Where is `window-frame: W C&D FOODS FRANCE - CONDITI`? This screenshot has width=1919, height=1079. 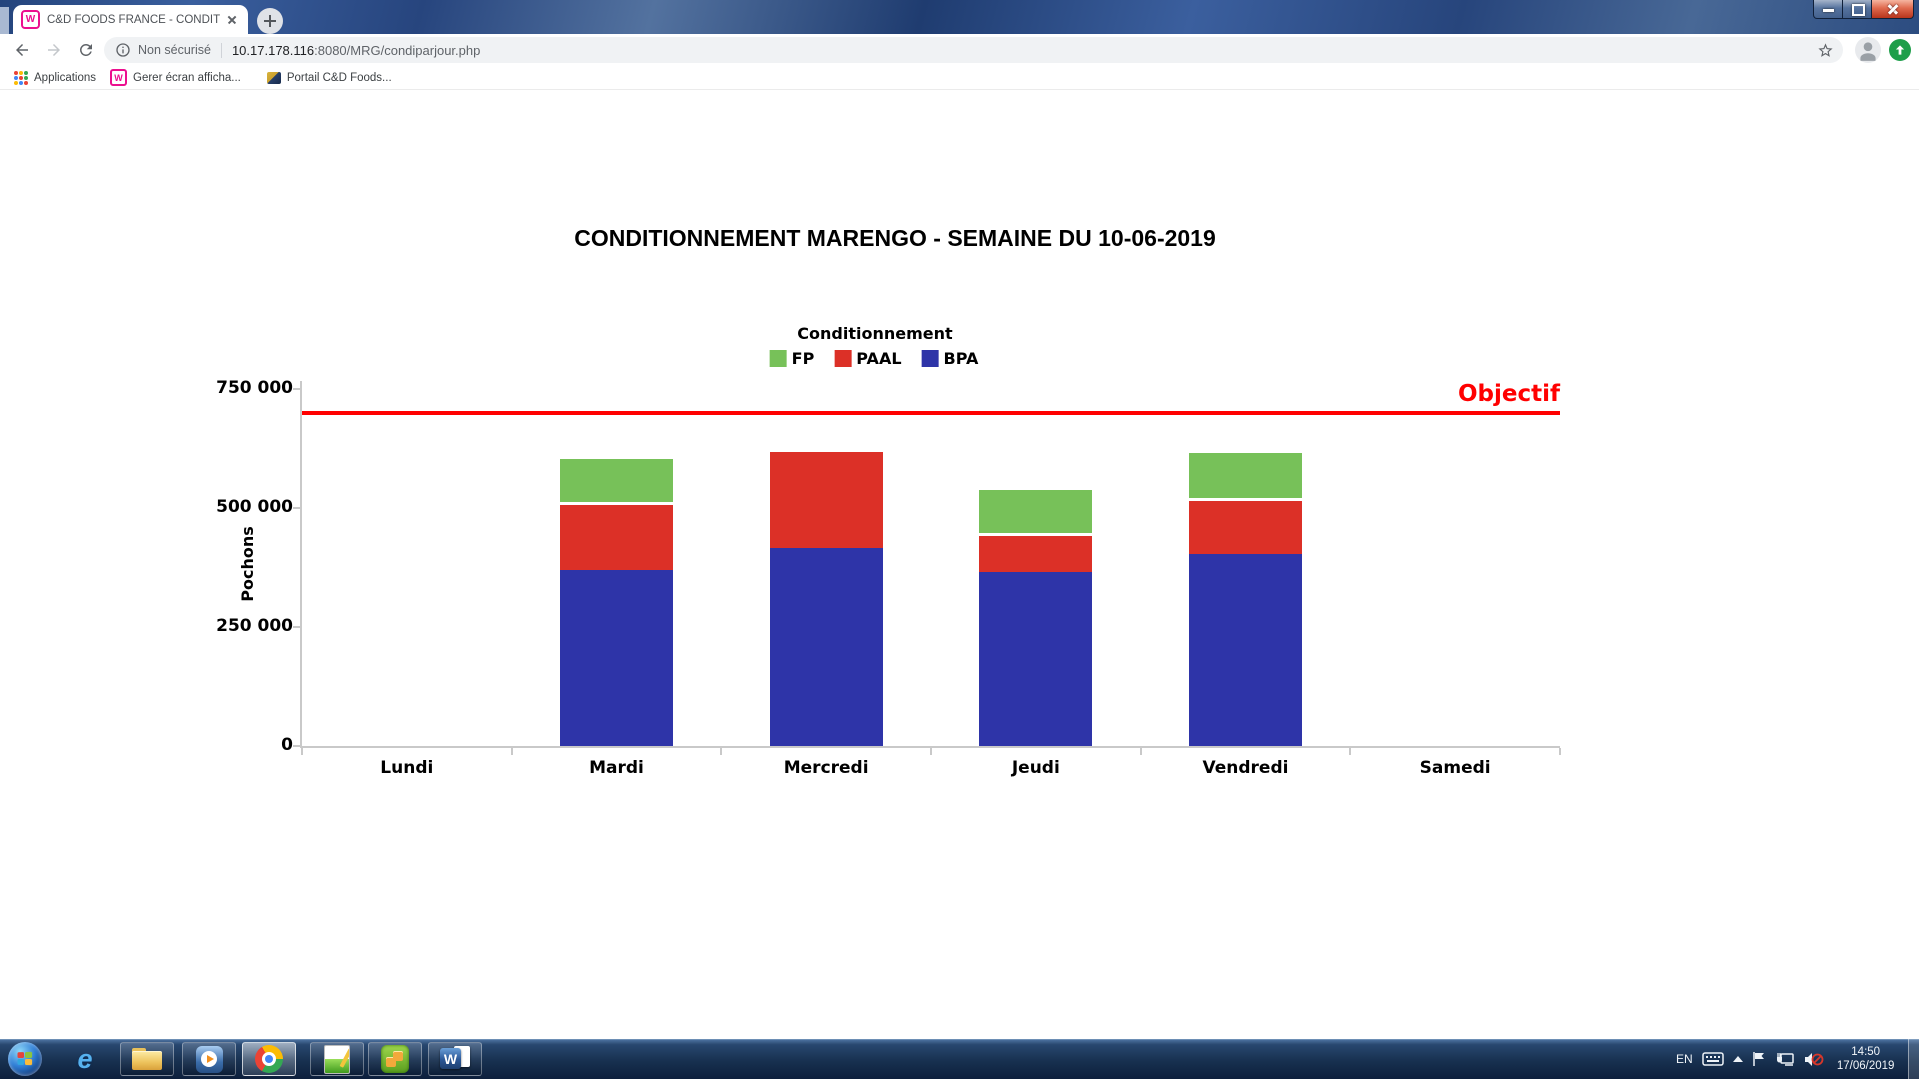
window-frame: W C&D FOODS FRANCE - CONDITI is located at coordinates (959, 17).